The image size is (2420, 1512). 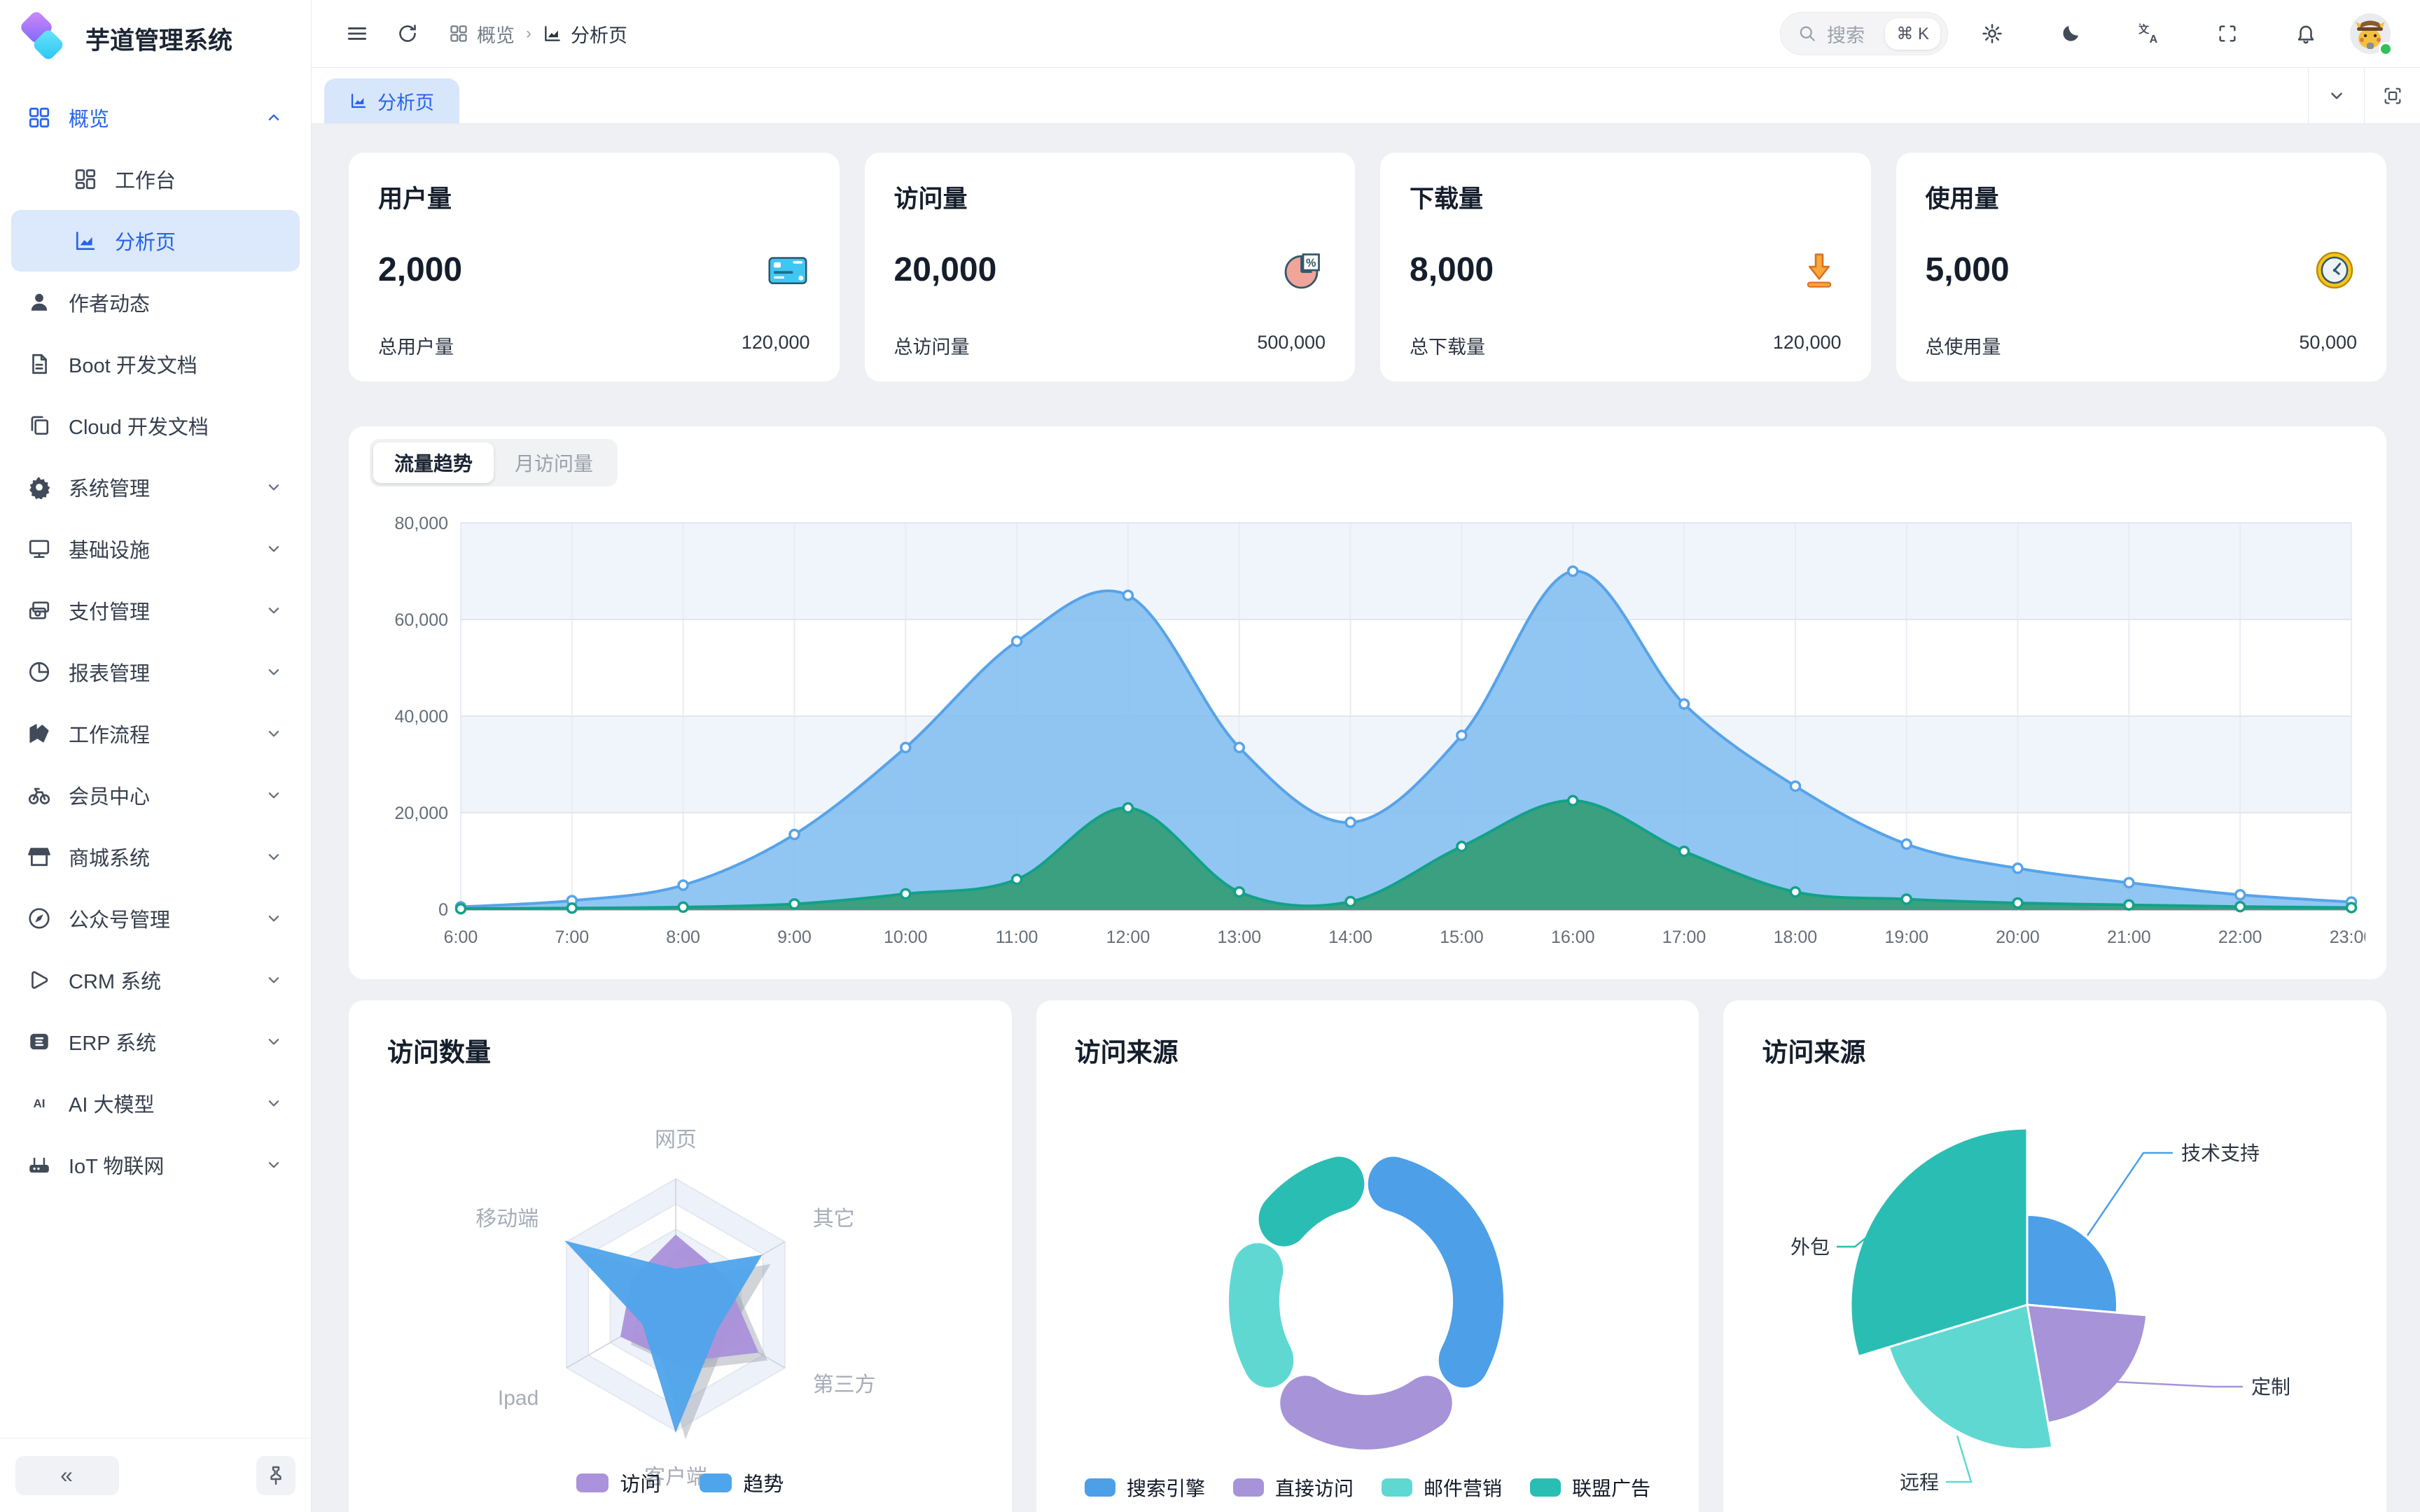 What do you see at coordinates (155, 302) in the screenshot?
I see `sidebar-item-3: 作者动态` at bounding box center [155, 302].